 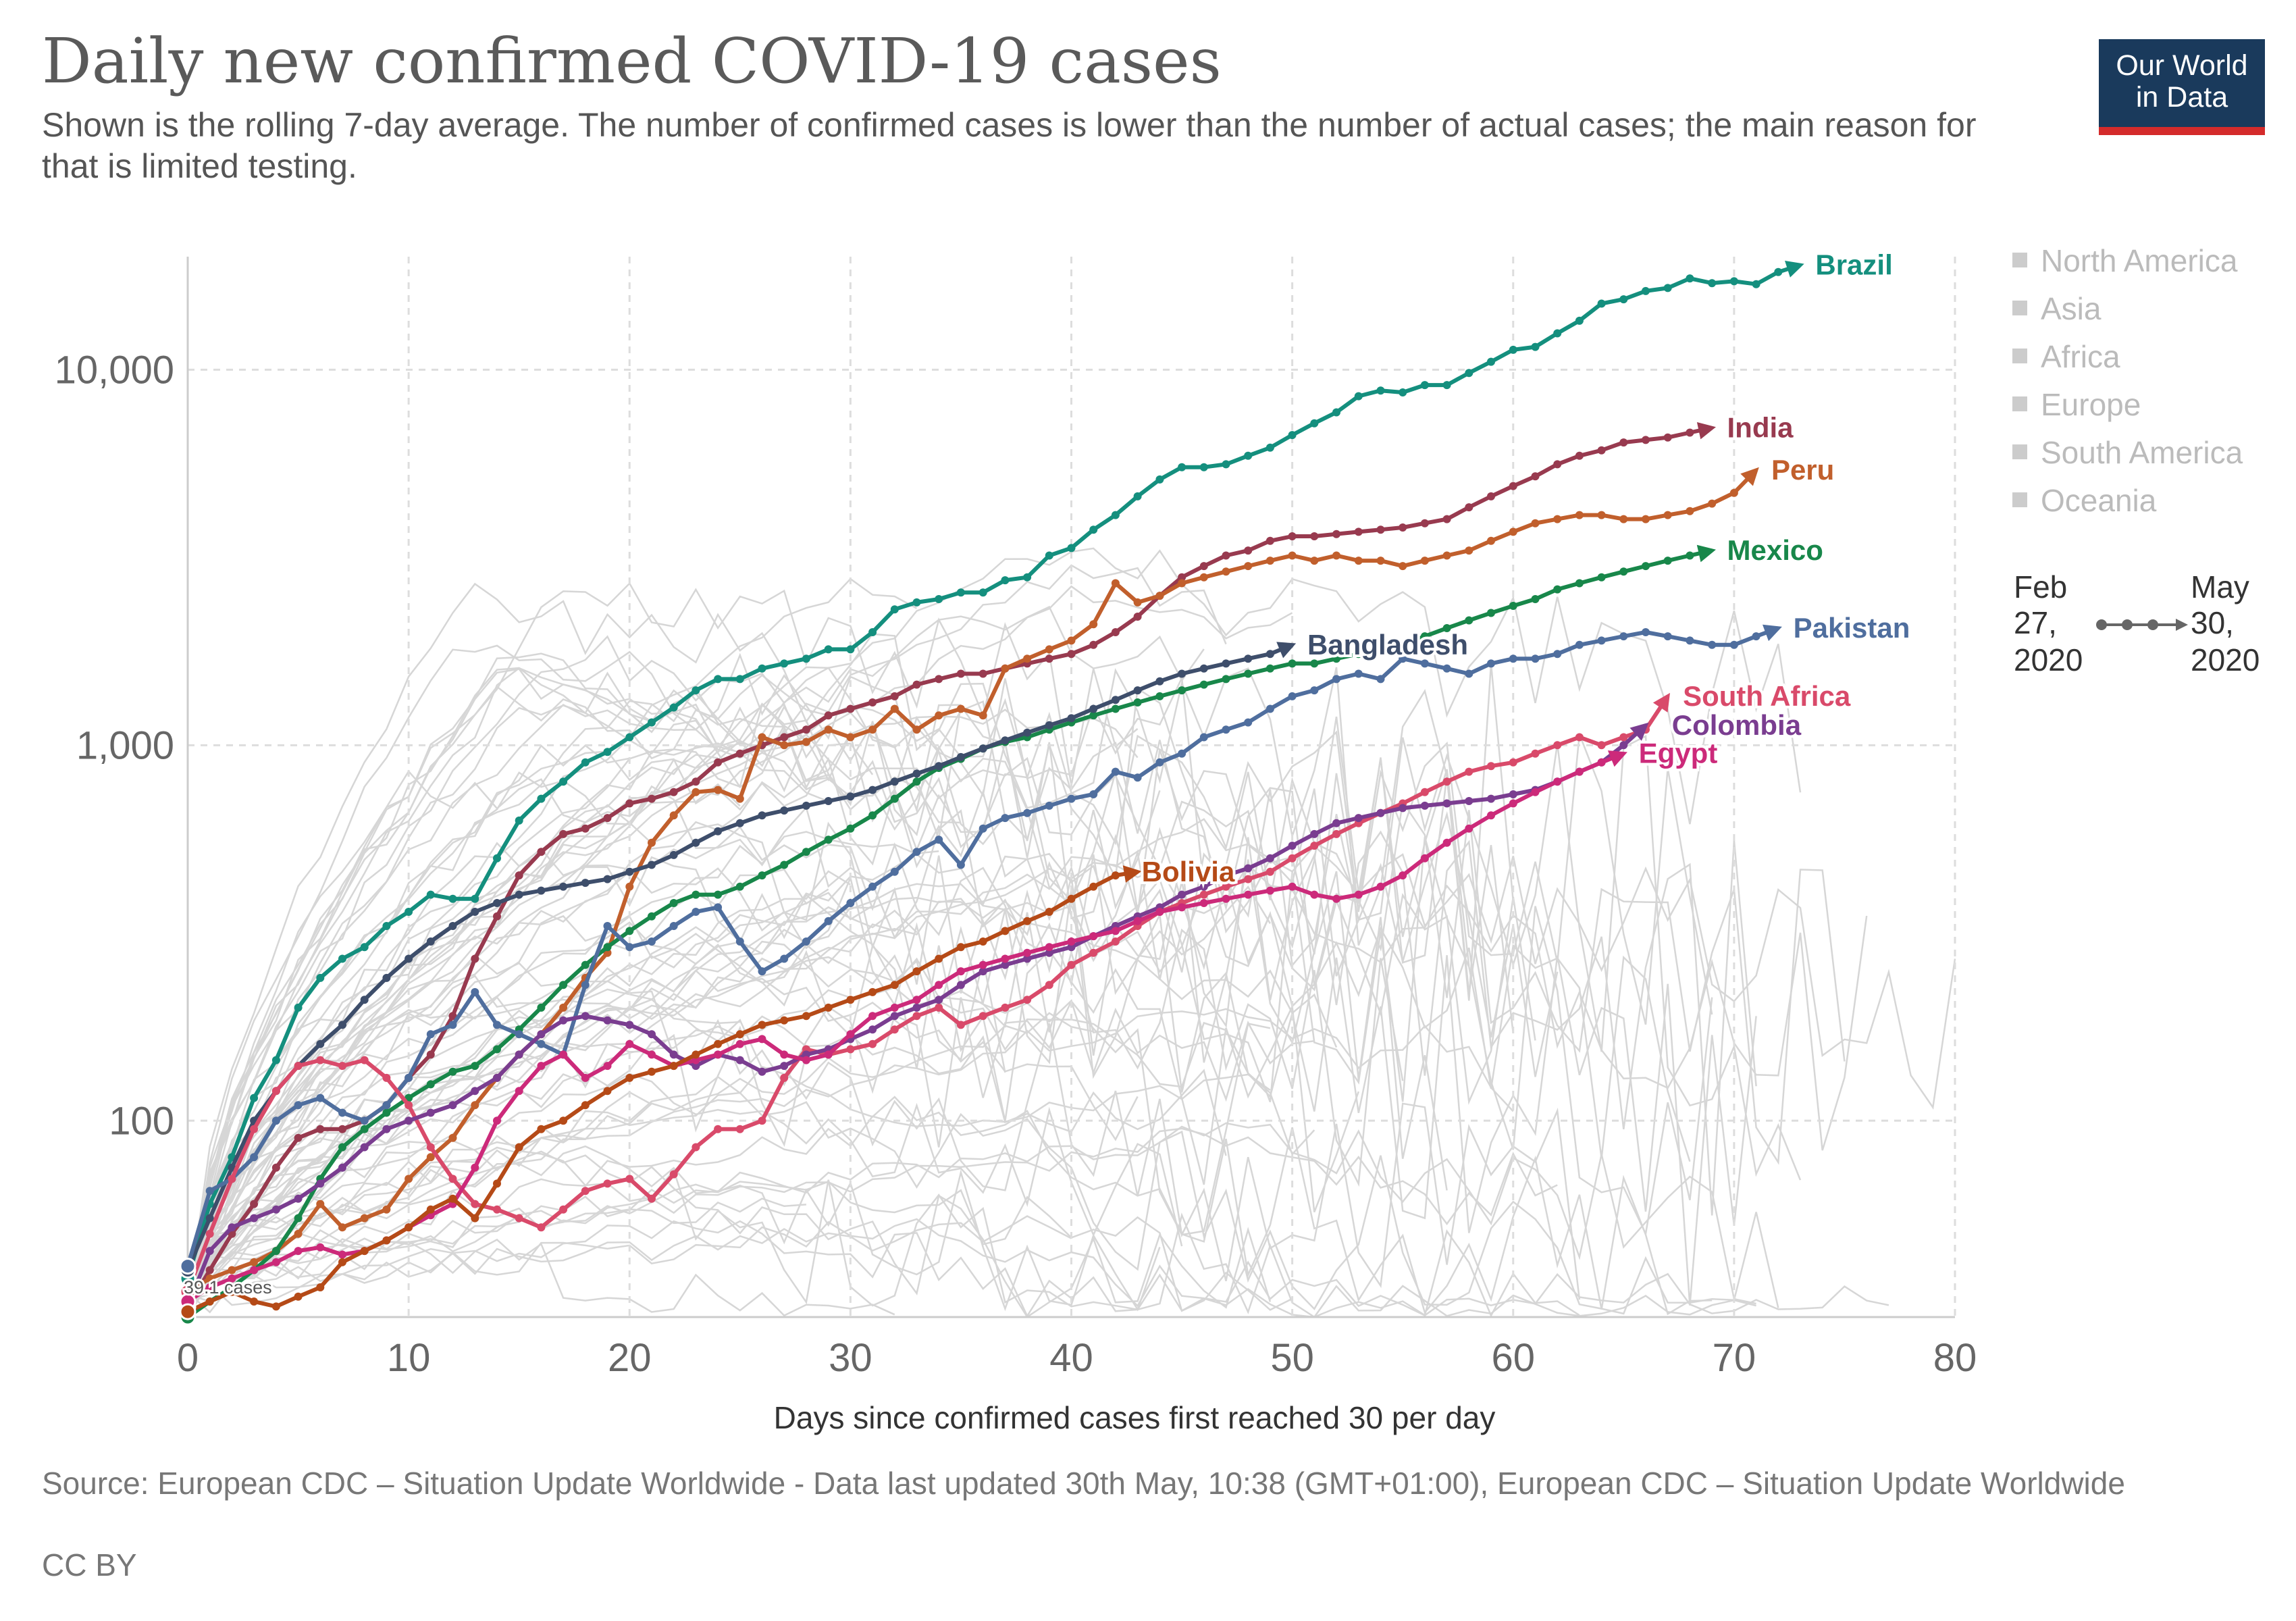 What do you see at coordinates (1767, 696) in the screenshot?
I see `series-label: South Africa` at bounding box center [1767, 696].